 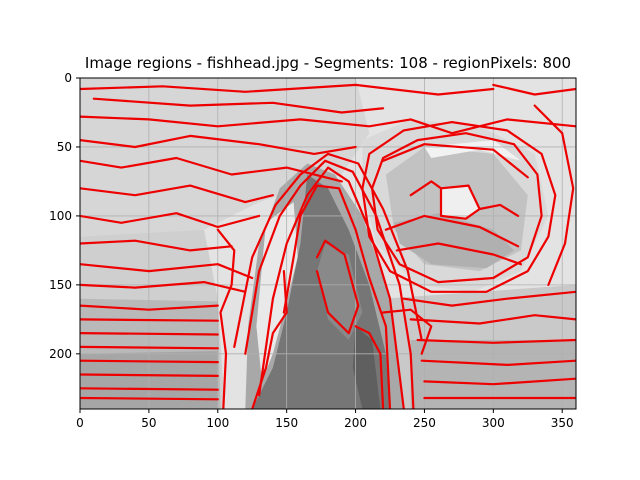 What do you see at coordinates (60, 354) in the screenshot?
I see `y-tick-label: 200` at bounding box center [60, 354].